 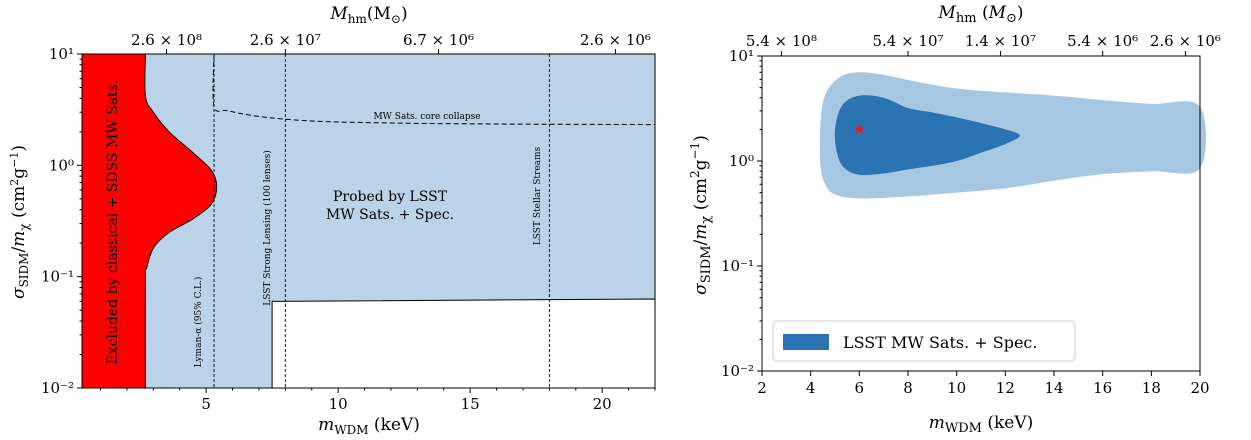 I want to click on right-top-tick-label: 1.4 × 10⁷, so click(x=1000, y=41).